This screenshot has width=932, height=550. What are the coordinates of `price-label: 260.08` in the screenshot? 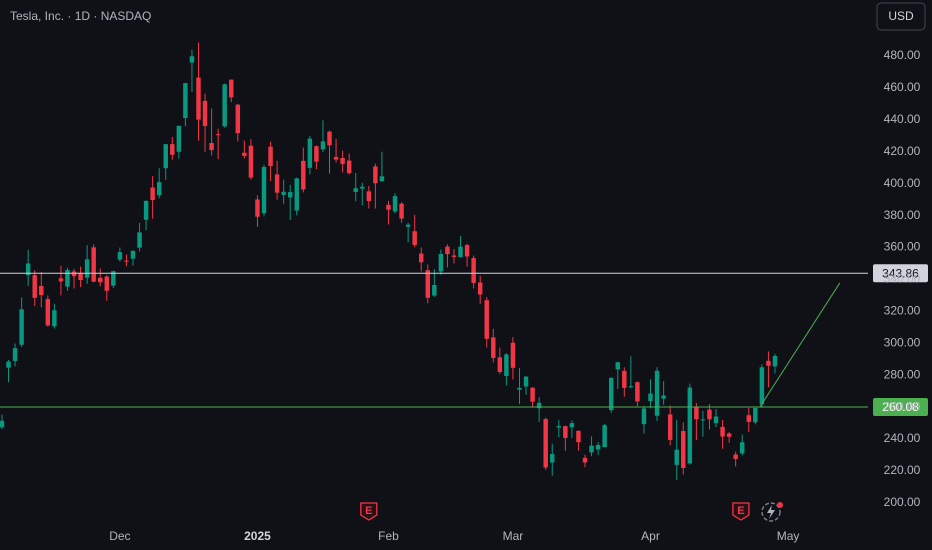 It's located at (900, 407).